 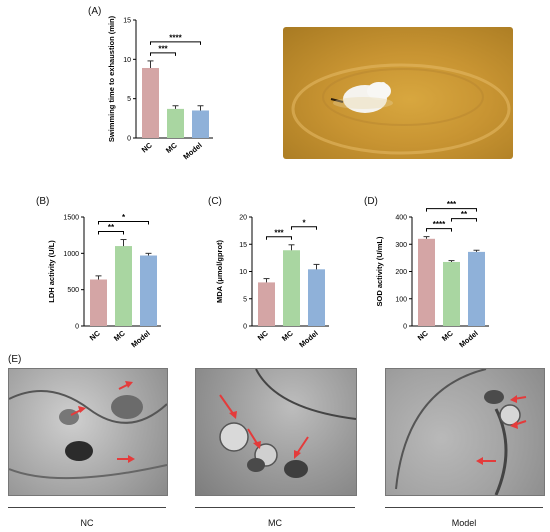 What do you see at coordinates (95, 11) in the screenshot?
I see `panel-label-a: (A)` at bounding box center [95, 11].